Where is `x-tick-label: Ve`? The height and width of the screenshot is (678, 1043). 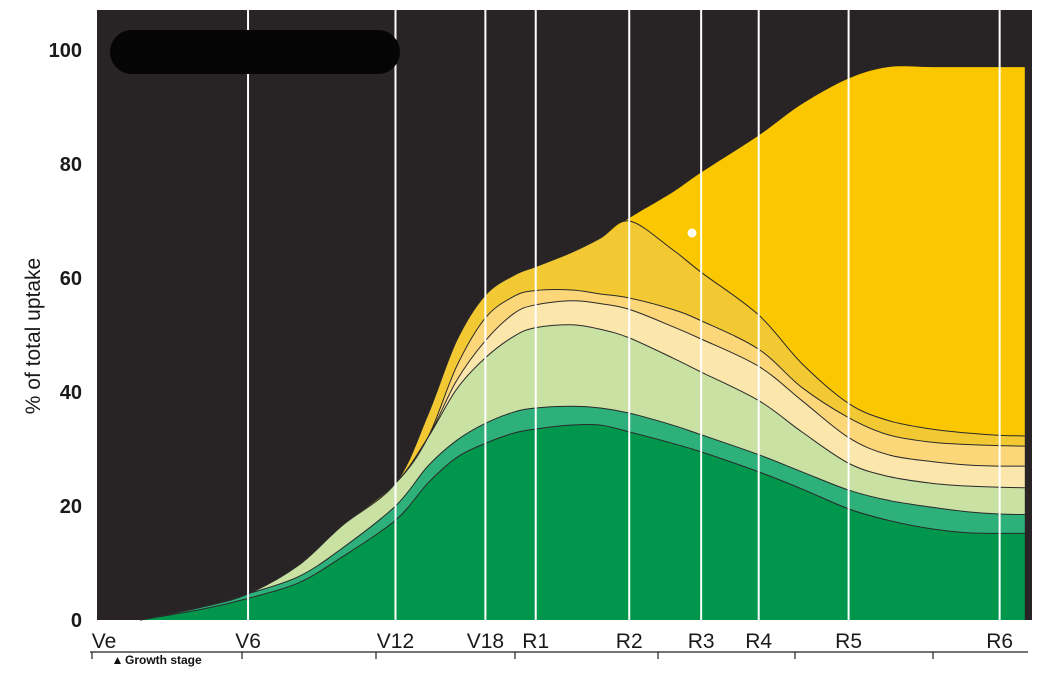
x-tick-label: Ve is located at coordinates (104, 641).